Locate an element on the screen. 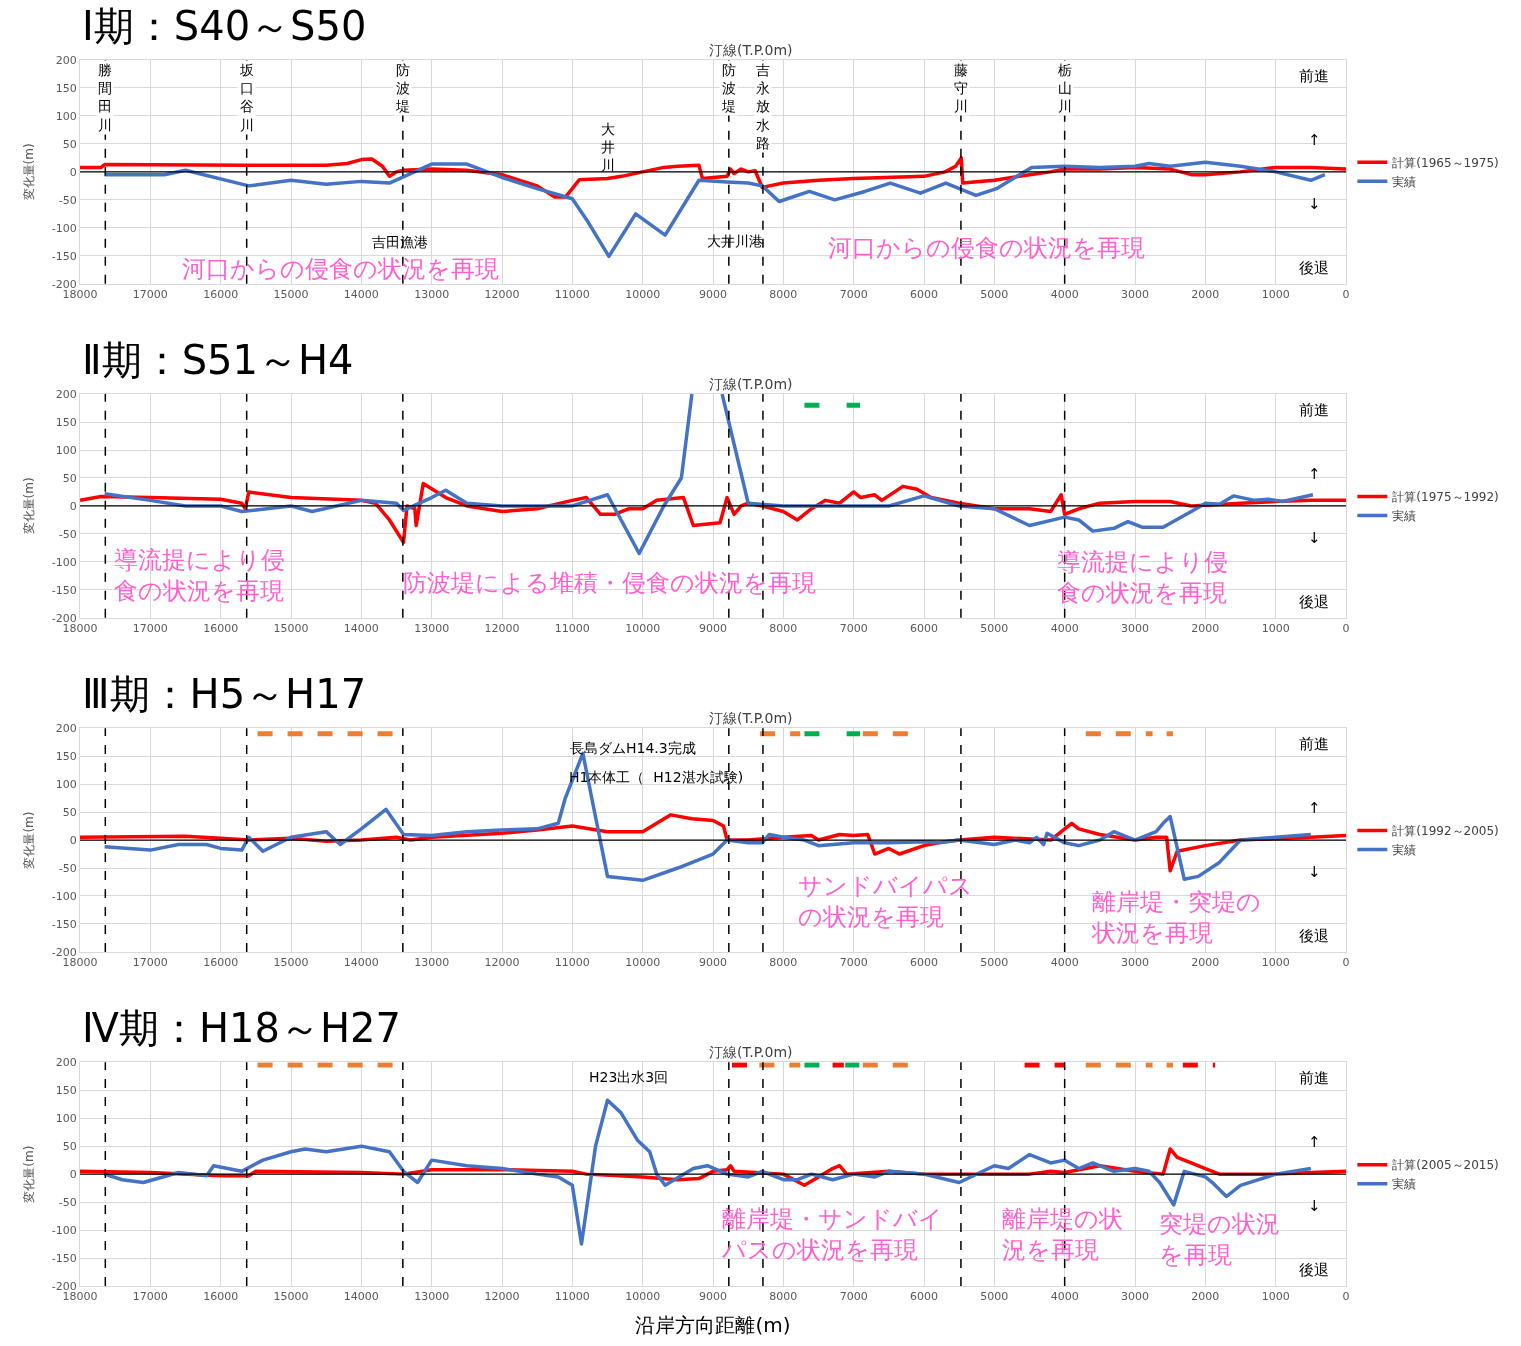 This screenshot has width=1521, height=1346. y-tick-label: 50 is located at coordinates (69, 812).